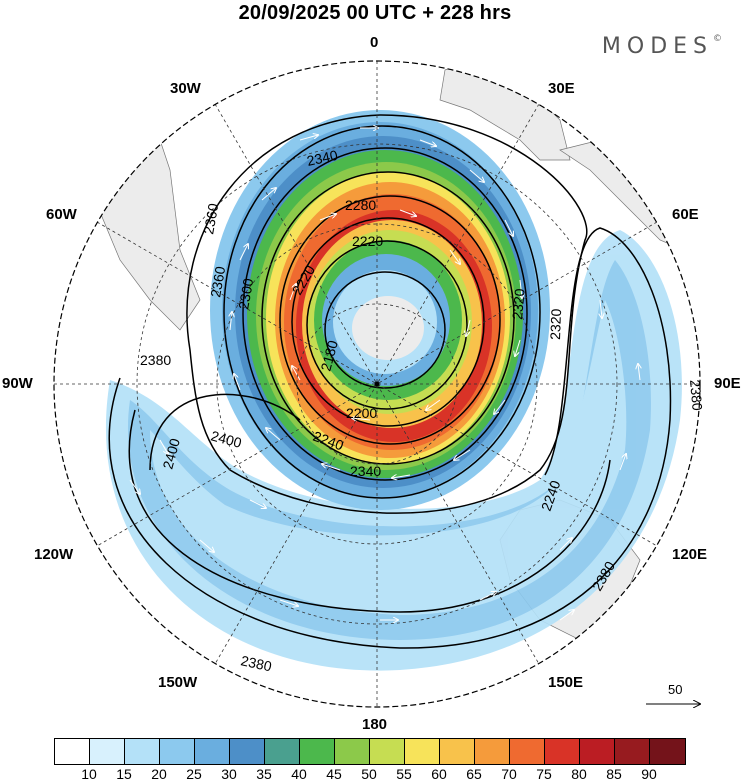  What do you see at coordinates (690, 554) in the screenshot?
I see `lon-label-120e: 120E` at bounding box center [690, 554].